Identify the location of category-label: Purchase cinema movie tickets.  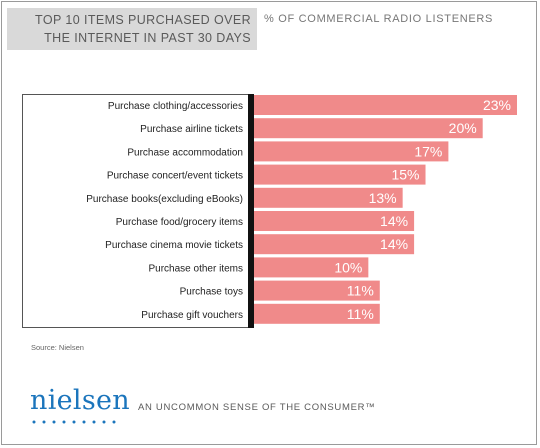
(174, 245).